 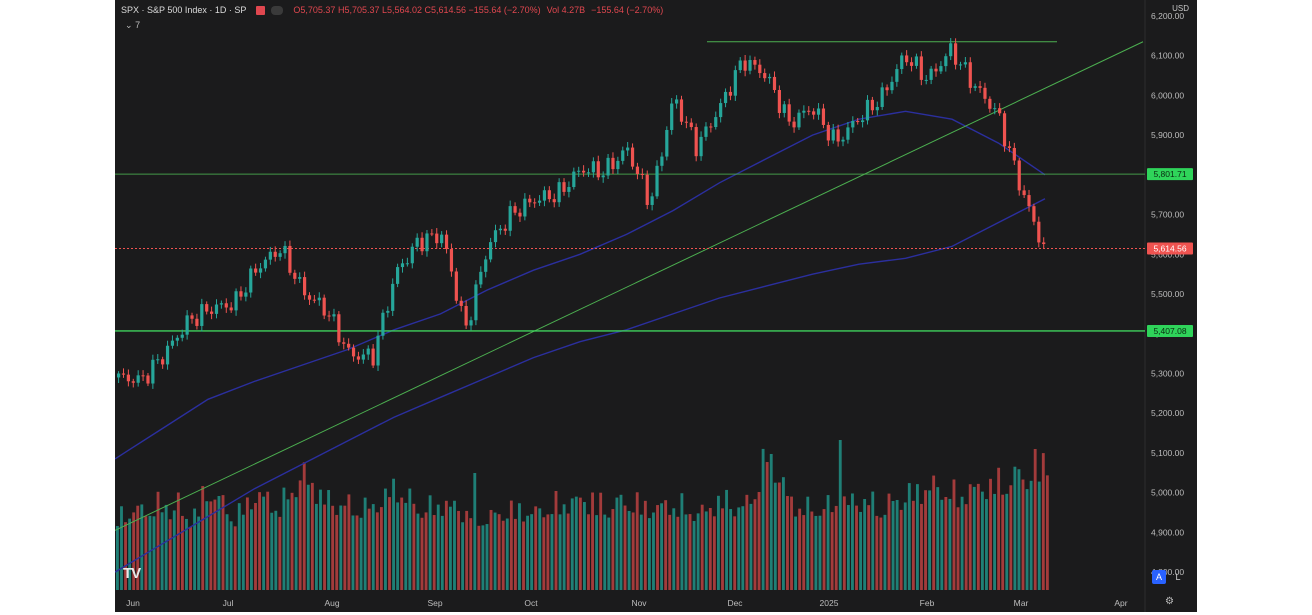 I want to click on tradingview-logo: TV, so click(x=132, y=573).